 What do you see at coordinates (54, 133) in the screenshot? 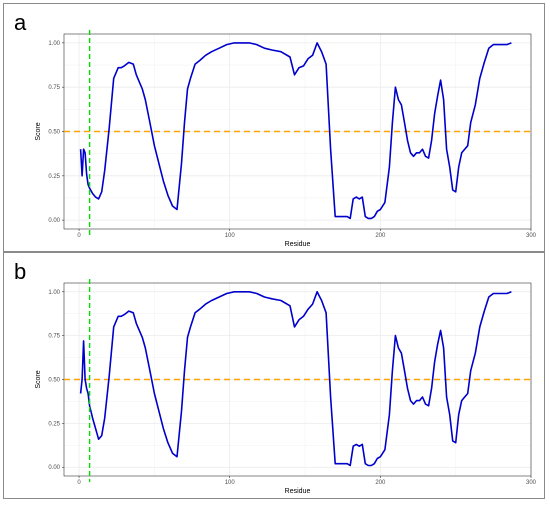
I see `chart-a-y-tick-label: 0.50` at bounding box center [54, 133].